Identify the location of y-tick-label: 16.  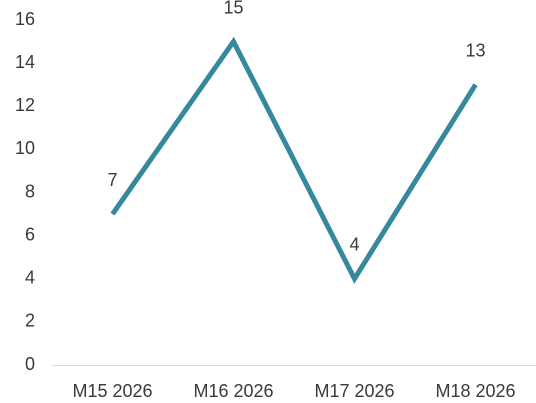
(25, 19).